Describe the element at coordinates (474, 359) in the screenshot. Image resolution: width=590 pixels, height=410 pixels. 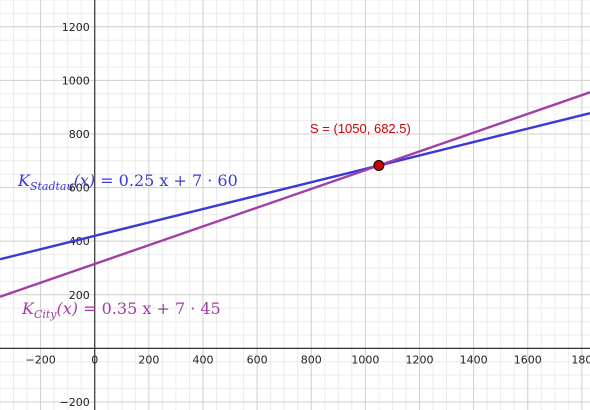
I see `x-tick-label: 1400` at that location.